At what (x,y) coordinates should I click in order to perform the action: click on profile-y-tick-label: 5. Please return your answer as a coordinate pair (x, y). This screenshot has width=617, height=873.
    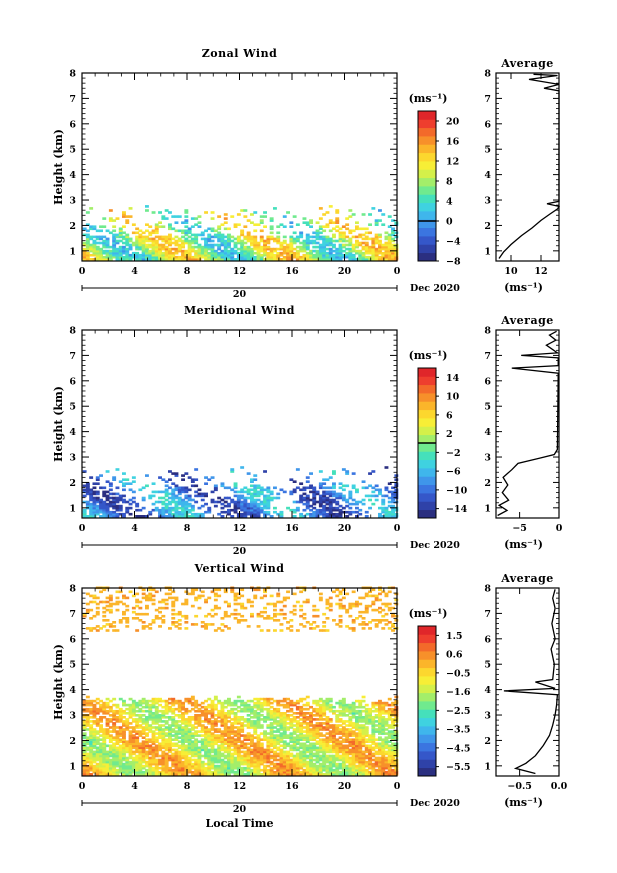
    Looking at the image, I should click on (487, 150).